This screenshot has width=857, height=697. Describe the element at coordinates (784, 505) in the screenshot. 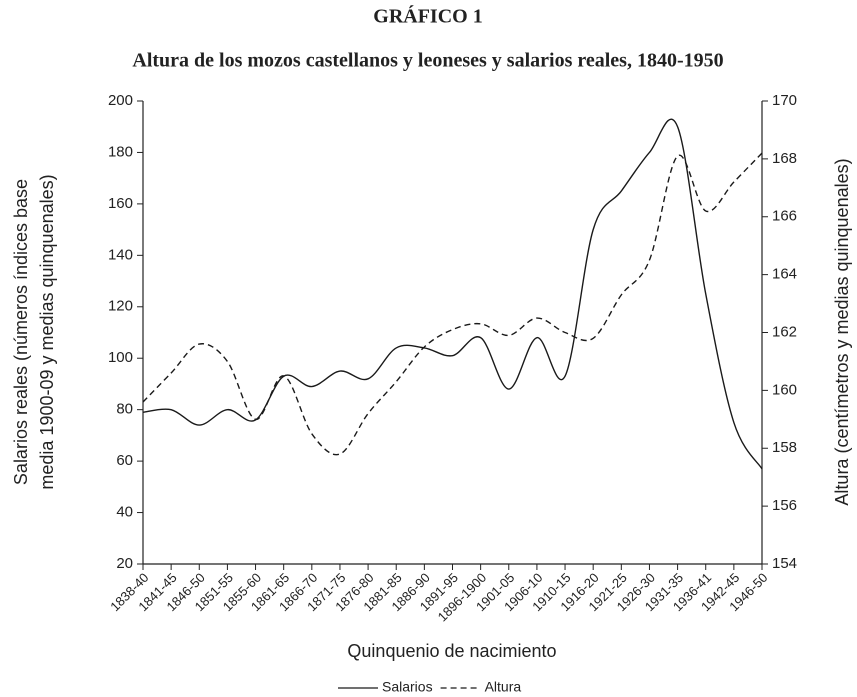

I see `y2-tick-label: 156` at that location.